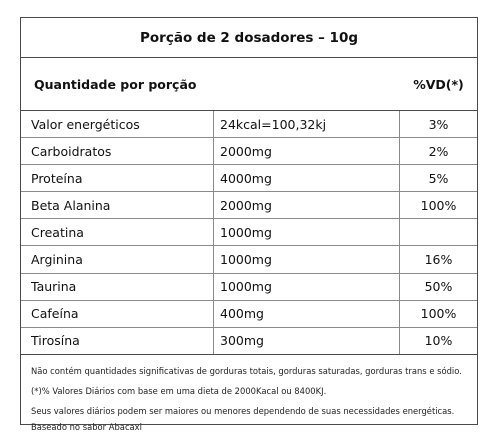  Describe the element at coordinates (307, 313) in the screenshot. I see `nutrient-amount: 400mg` at that location.